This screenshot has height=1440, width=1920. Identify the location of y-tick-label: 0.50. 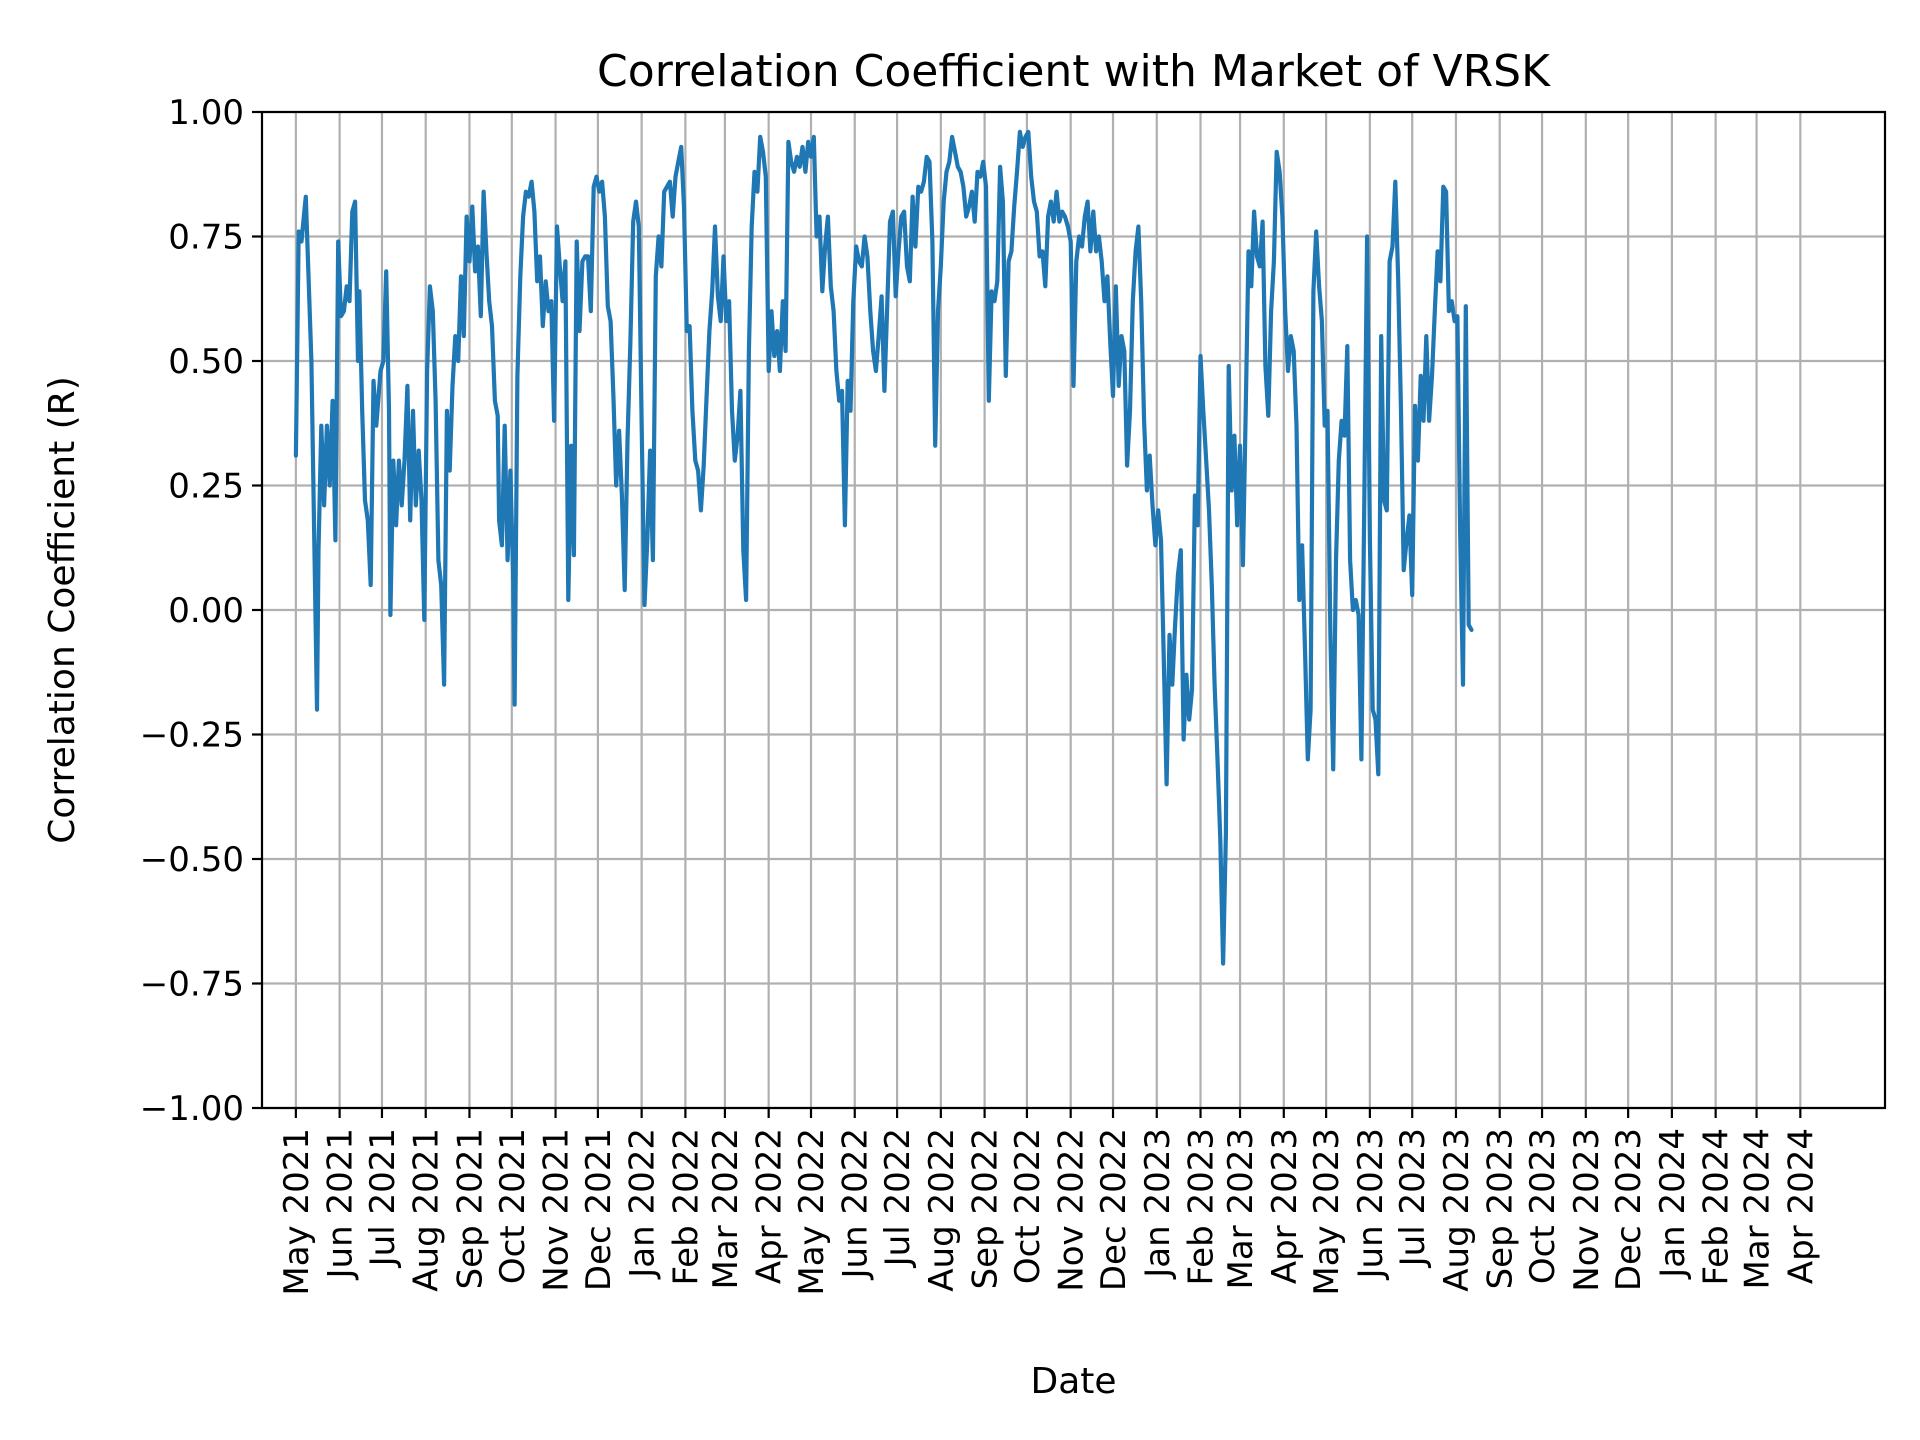
(206, 362).